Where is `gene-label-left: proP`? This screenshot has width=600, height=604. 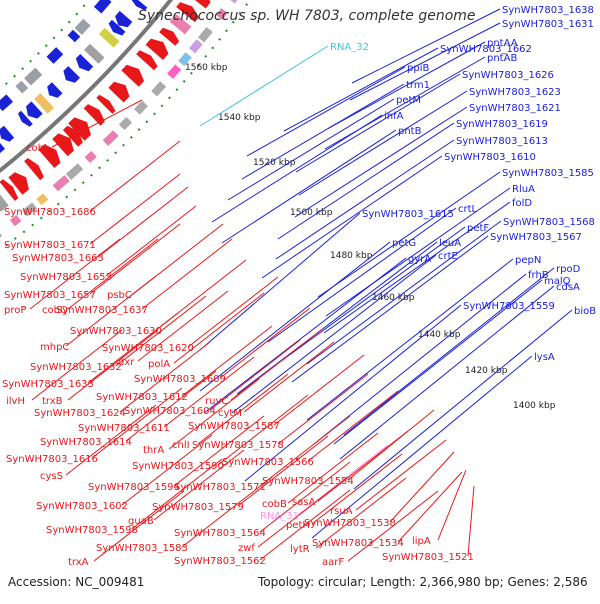 gene-label-left: proP is located at coordinates (15, 310).